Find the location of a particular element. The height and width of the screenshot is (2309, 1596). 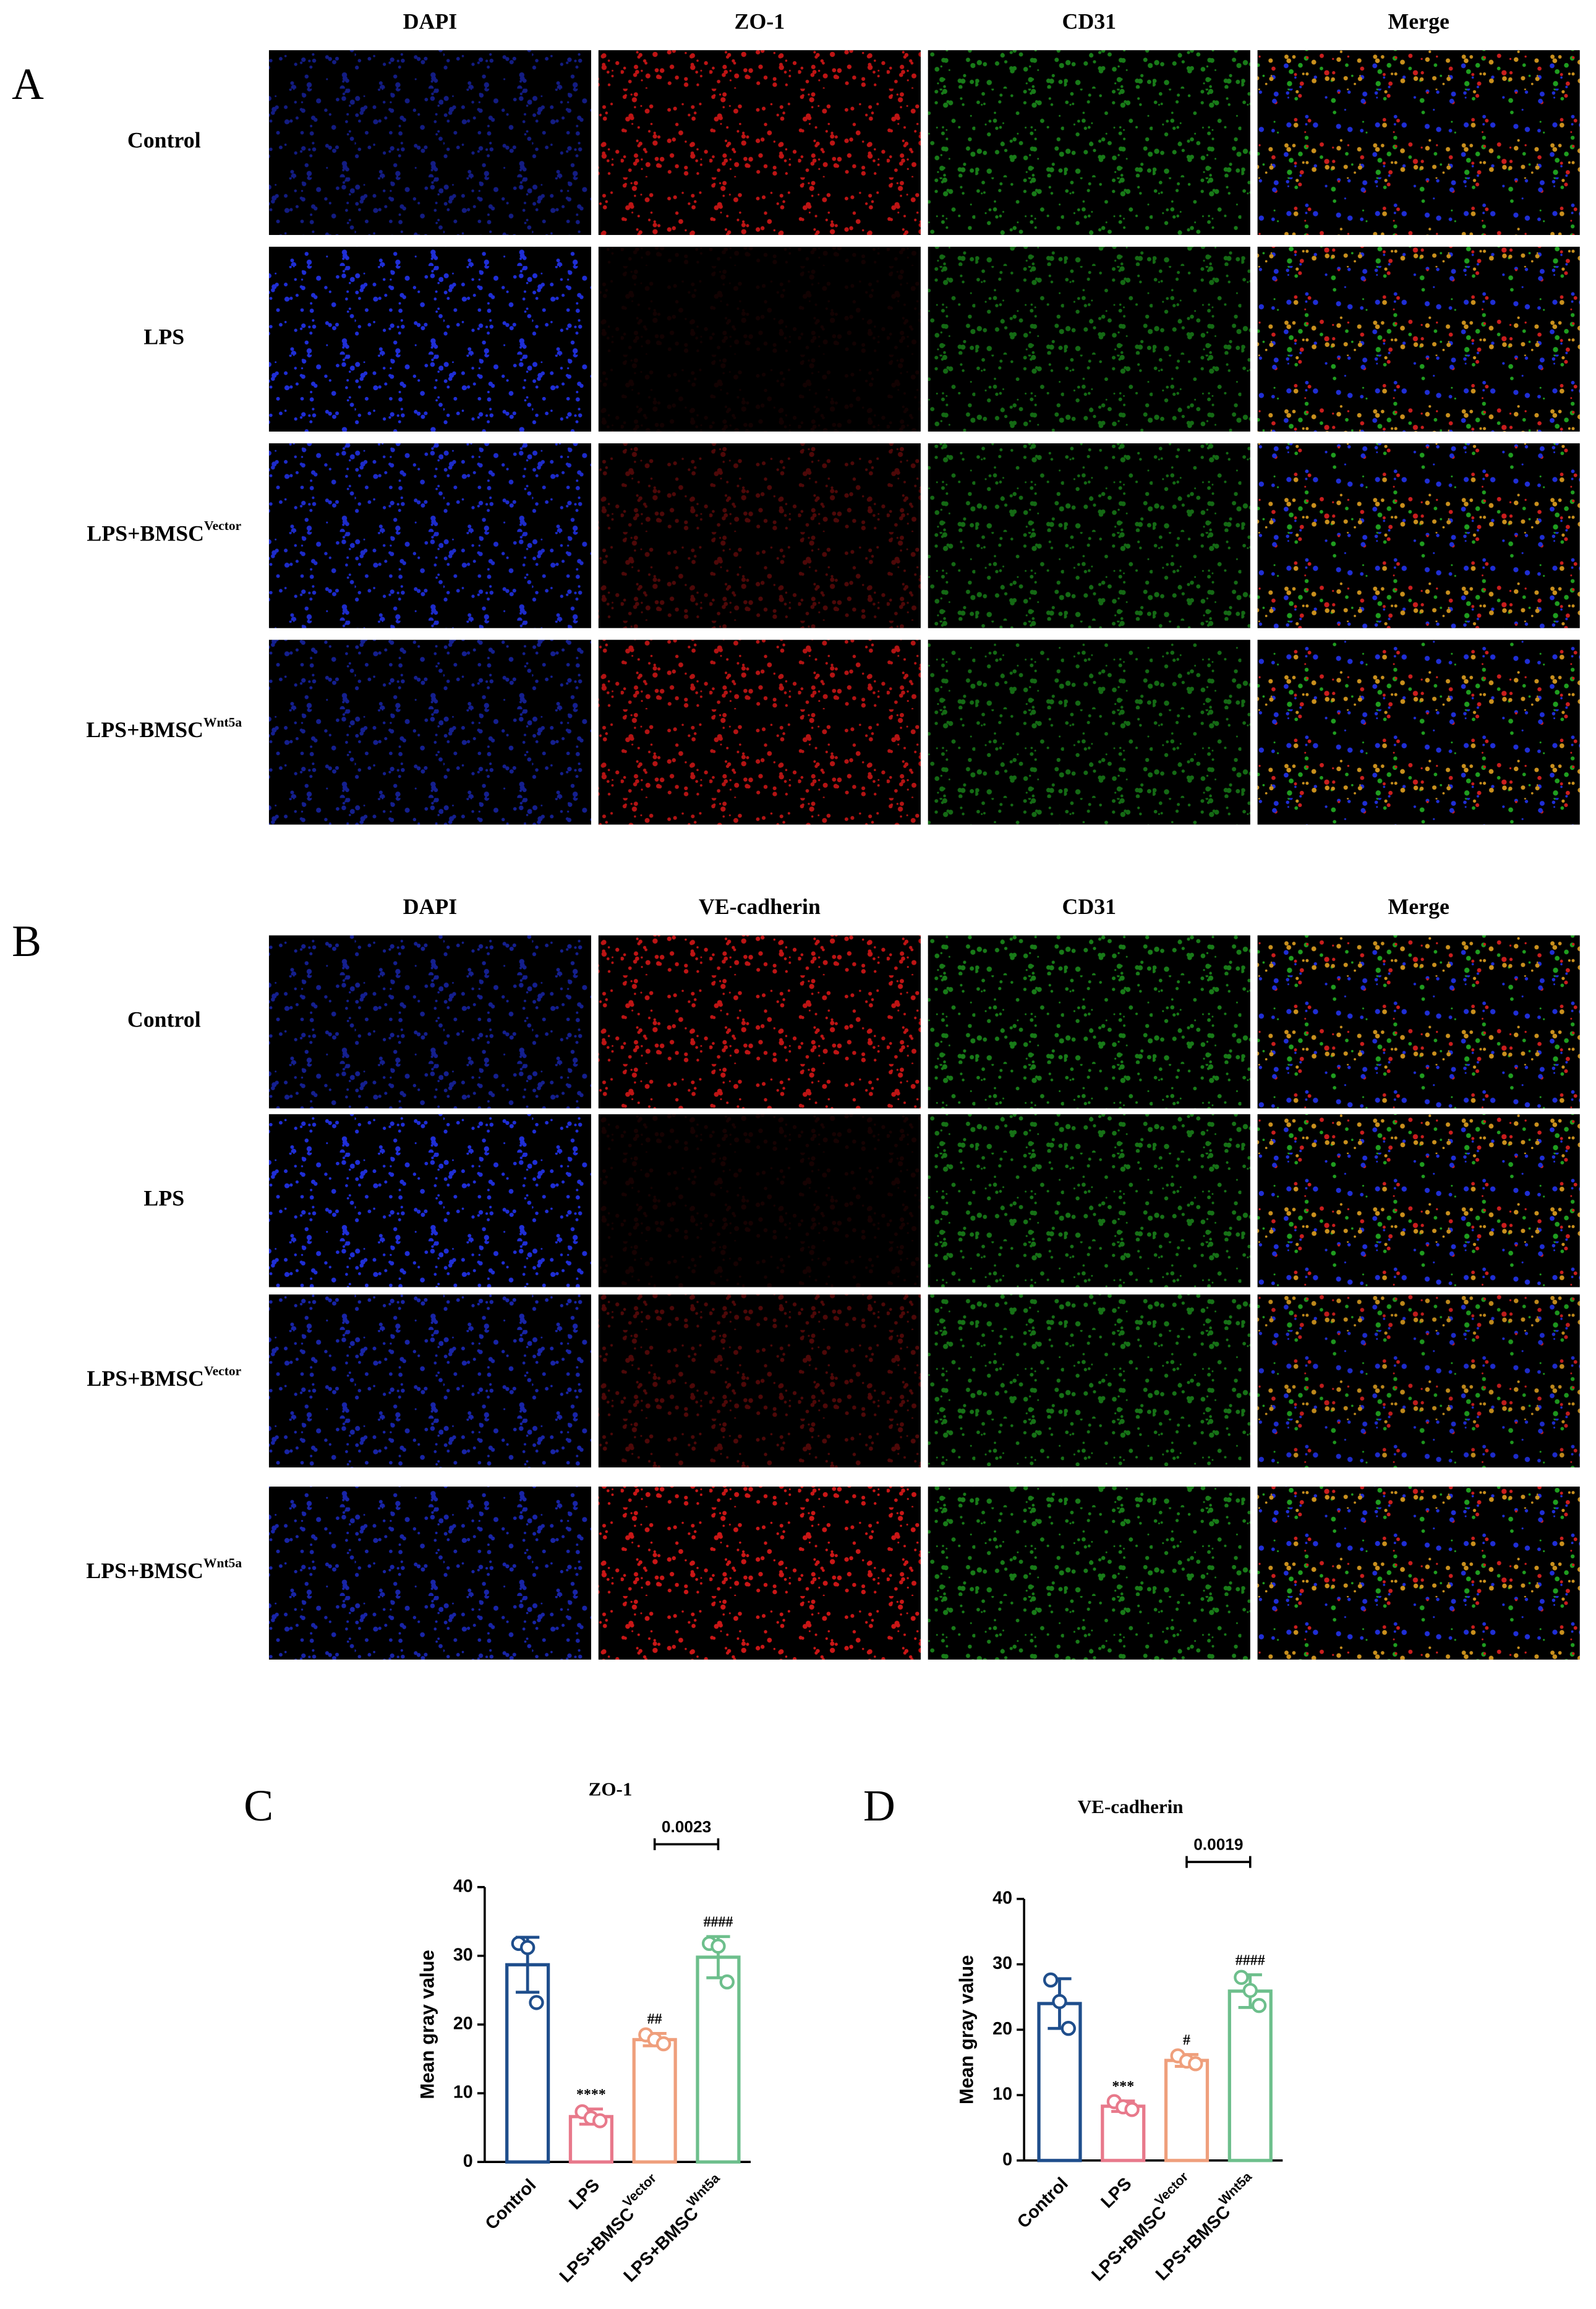

x-tick-label-text: Control is located at coordinates (510, 2204).